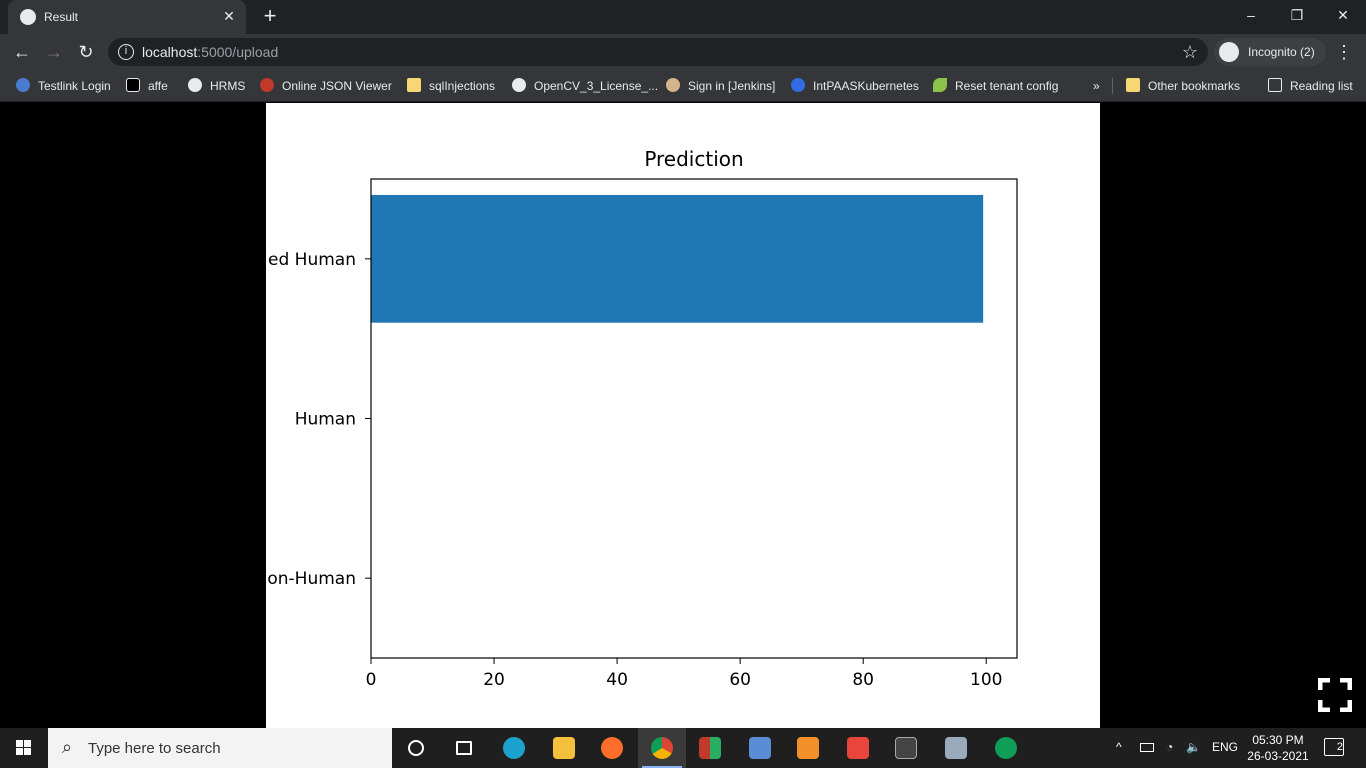  I want to click on back-button: ←, so click(22, 52).